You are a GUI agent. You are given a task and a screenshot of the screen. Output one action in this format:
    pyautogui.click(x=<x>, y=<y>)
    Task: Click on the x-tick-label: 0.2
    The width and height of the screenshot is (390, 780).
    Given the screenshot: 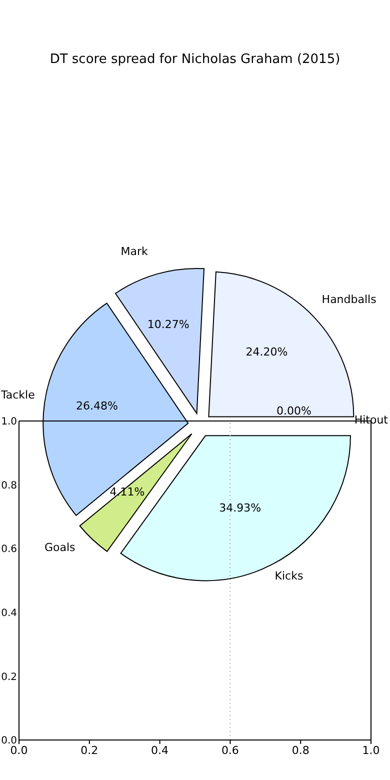 What is the action you would take?
    pyautogui.click(x=89, y=750)
    